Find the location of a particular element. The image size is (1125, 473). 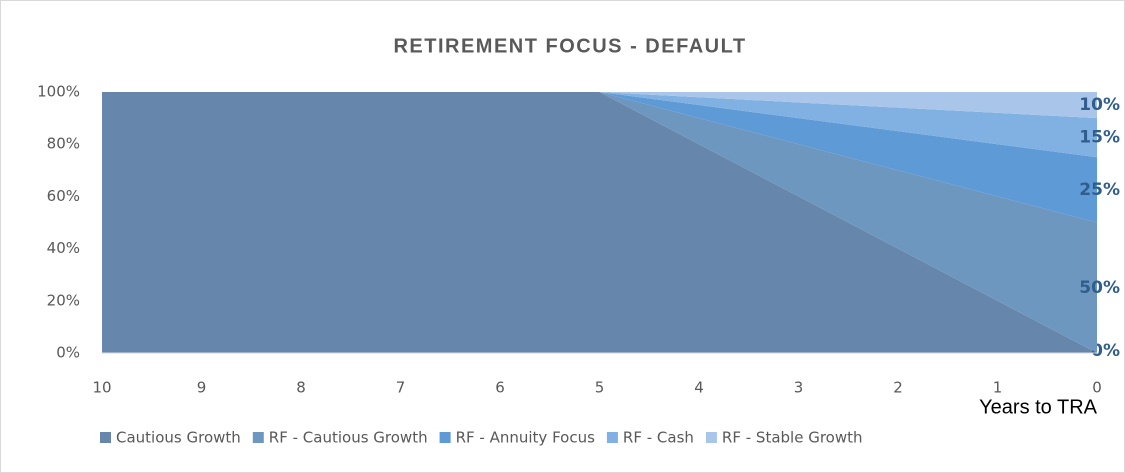

x-tick-label: 8 is located at coordinates (301, 388).